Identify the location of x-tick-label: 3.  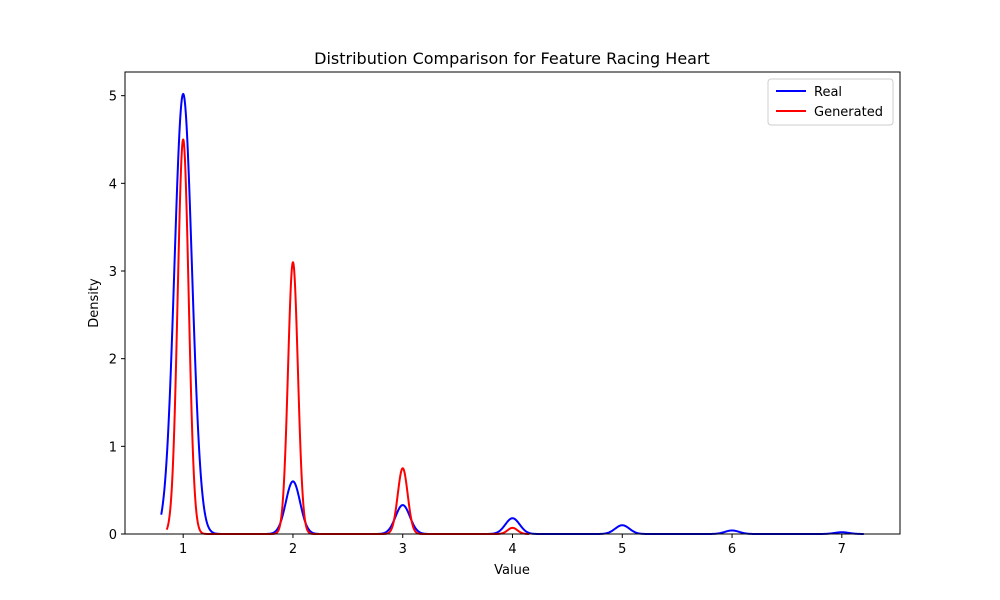
(403, 549).